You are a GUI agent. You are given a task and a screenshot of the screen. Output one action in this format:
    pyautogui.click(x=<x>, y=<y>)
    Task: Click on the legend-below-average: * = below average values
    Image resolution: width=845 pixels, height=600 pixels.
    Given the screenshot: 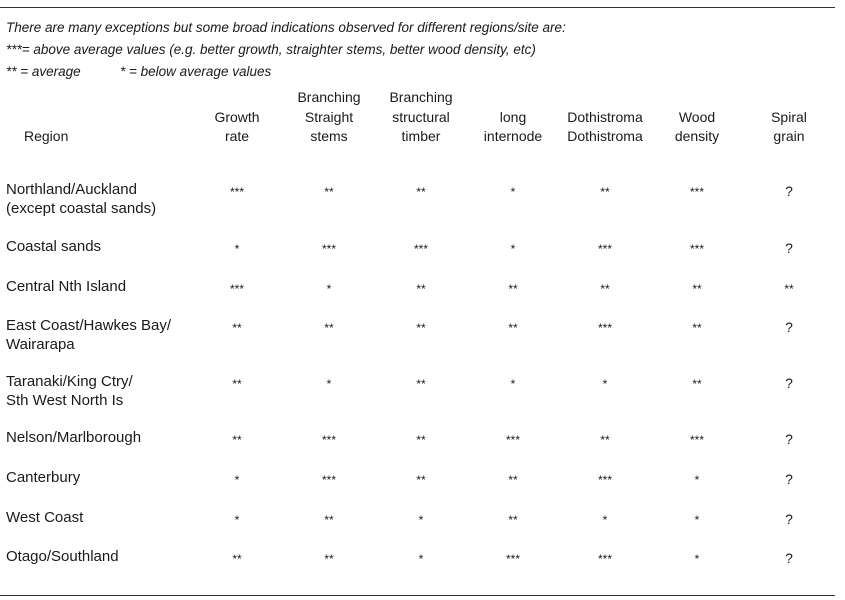 What is the action you would take?
    pyautogui.click(x=196, y=71)
    